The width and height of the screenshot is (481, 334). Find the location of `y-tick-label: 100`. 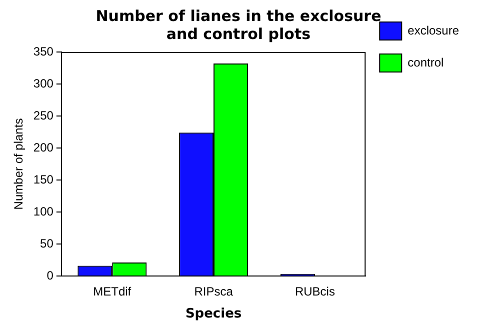

y-tick-label: 100 is located at coordinates (43, 211).